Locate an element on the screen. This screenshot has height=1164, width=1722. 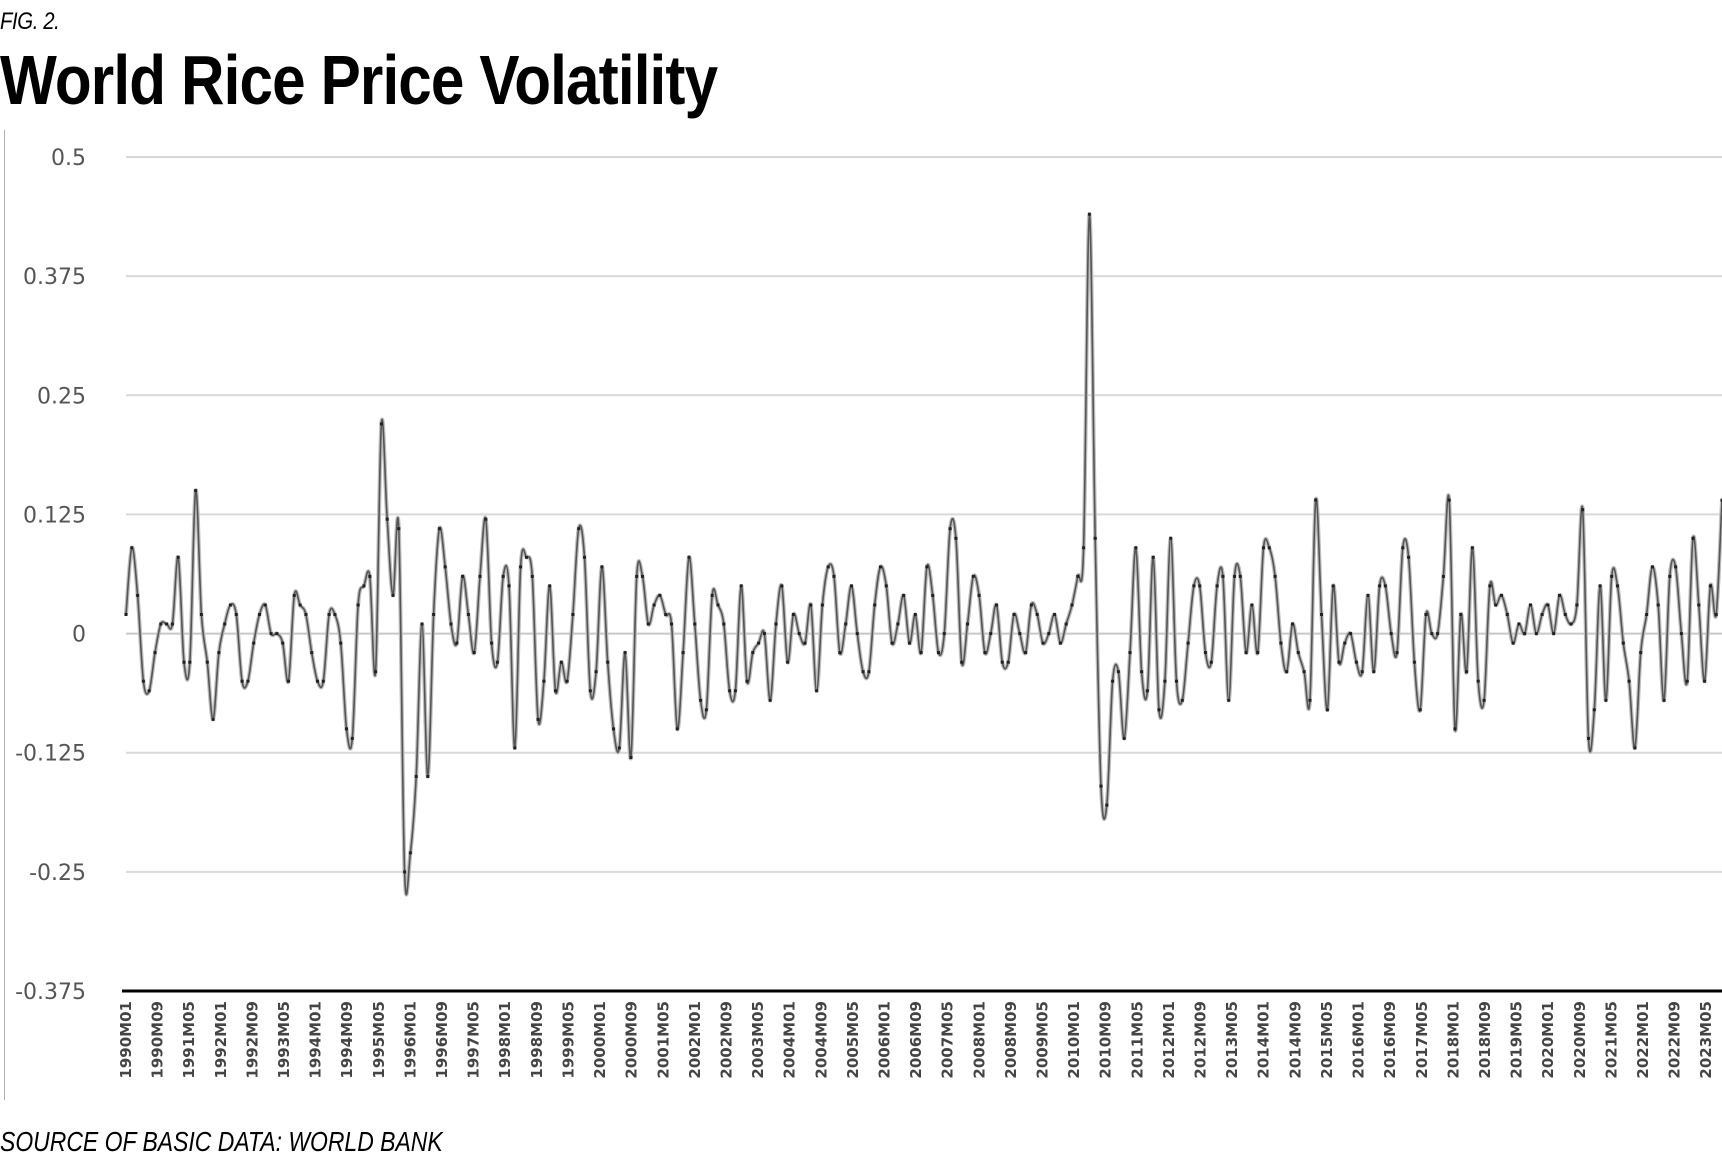
x-tick-label: 2016M09 is located at coordinates (1390, 1040).